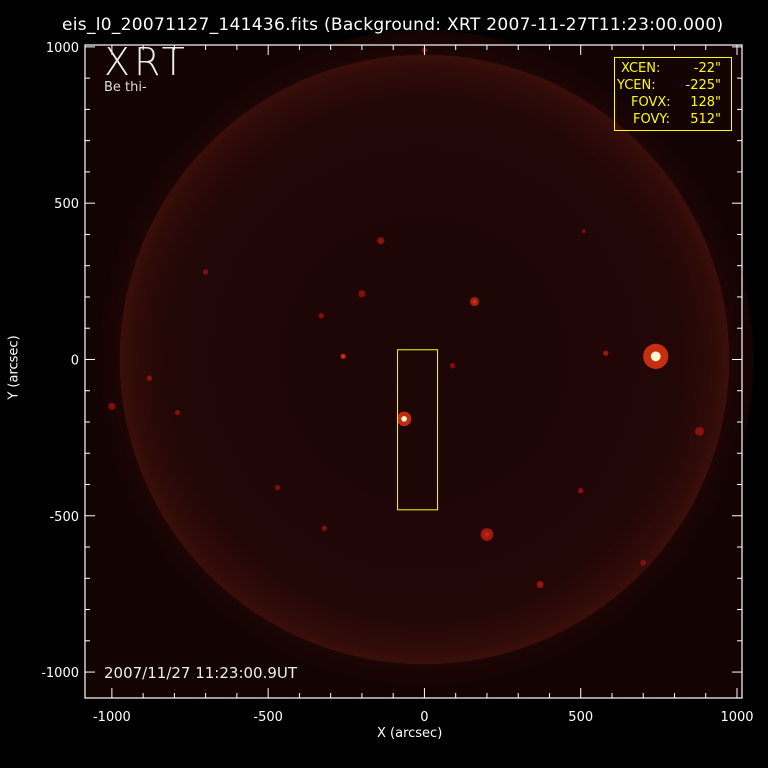  Describe the element at coordinates (410, 733) in the screenshot. I see `x-axis-label: X (arcsec)` at that location.